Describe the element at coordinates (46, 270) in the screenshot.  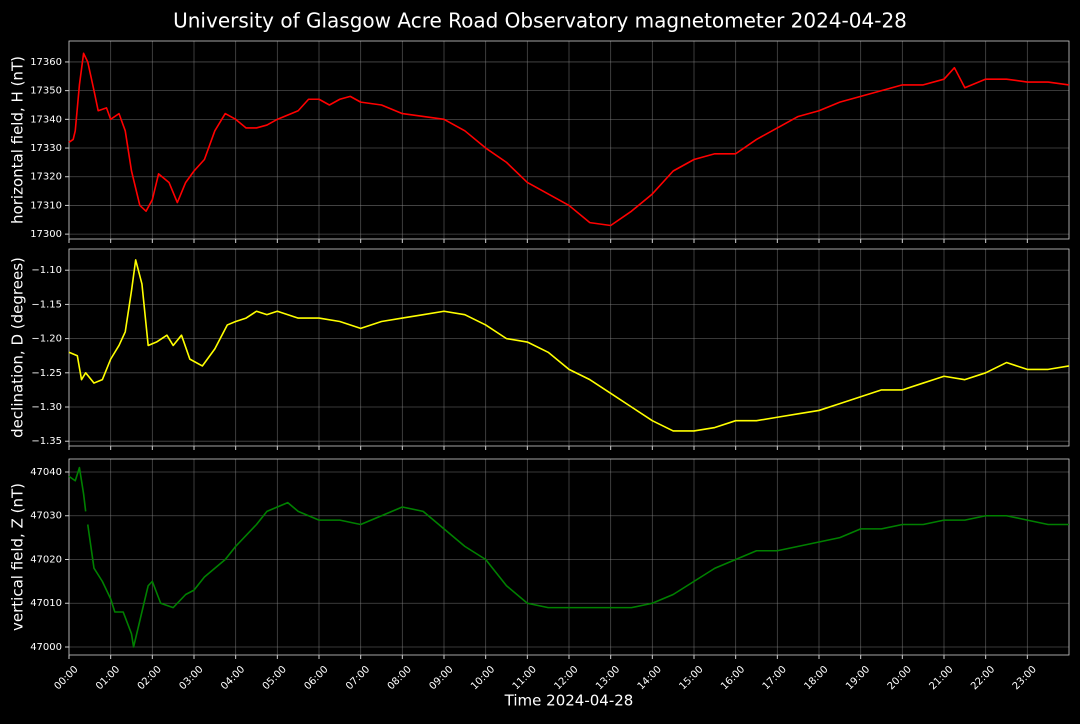
I see `y-tick-label: −1.10` at that location.